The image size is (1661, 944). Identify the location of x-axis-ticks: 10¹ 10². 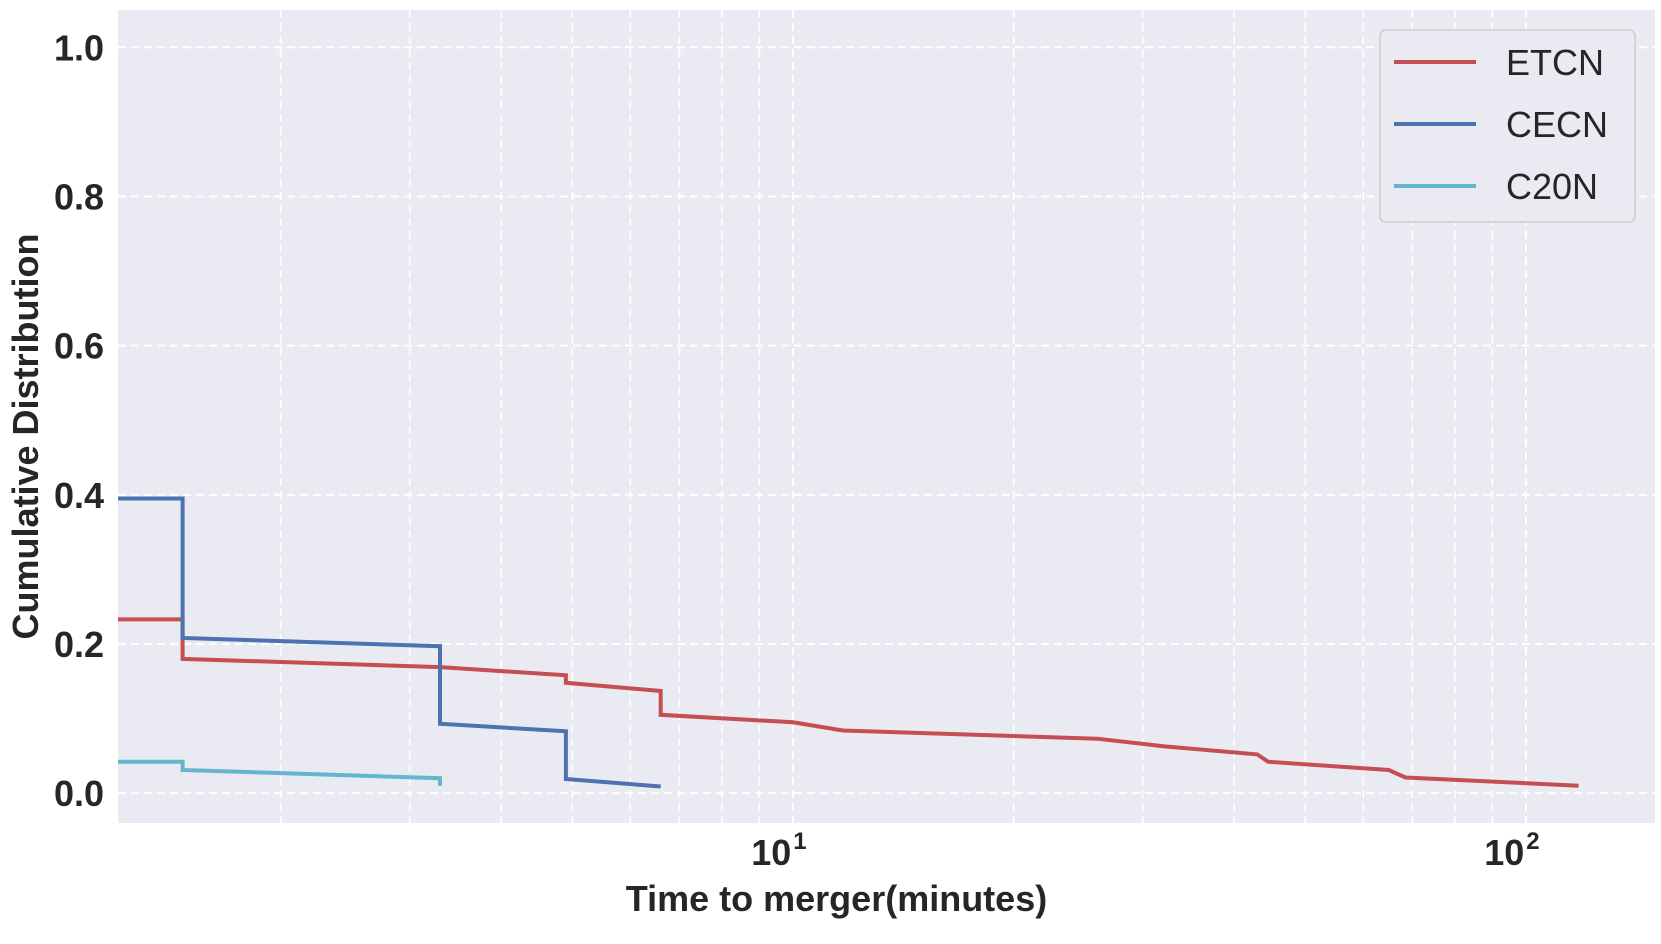
(1145, 850).